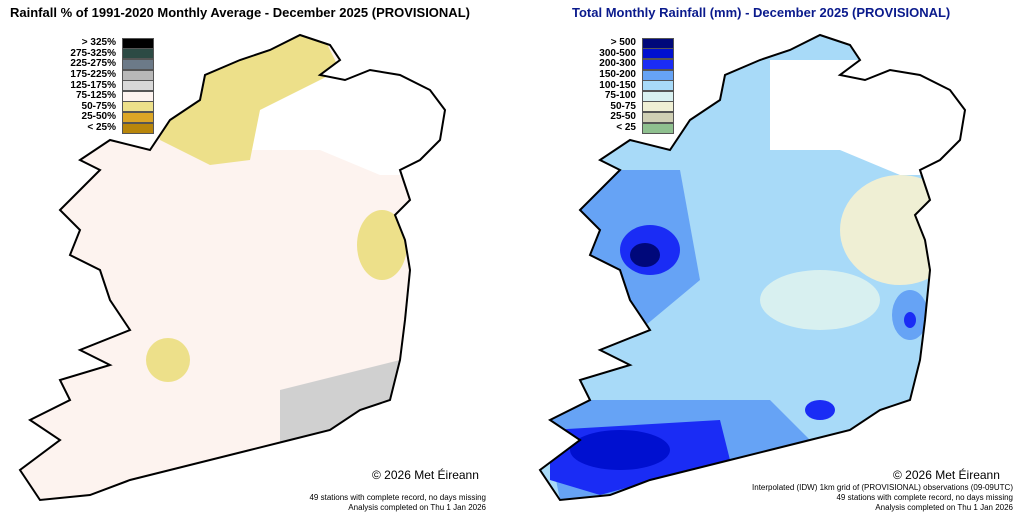 The width and height of the screenshot is (1024, 527). I want to click on legend-label: 75-125%, so click(95, 96).